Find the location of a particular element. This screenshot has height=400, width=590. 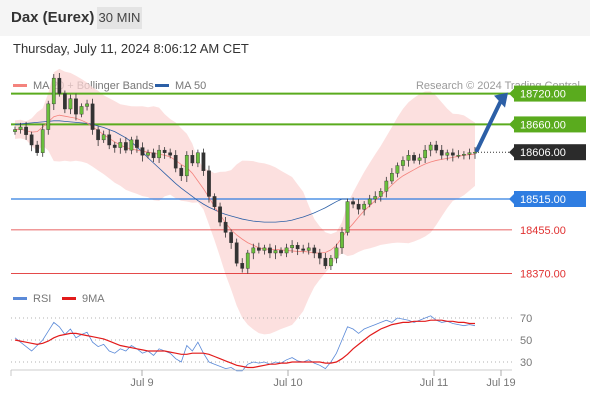

legend-9ma: 9MA is located at coordinates (83, 299).